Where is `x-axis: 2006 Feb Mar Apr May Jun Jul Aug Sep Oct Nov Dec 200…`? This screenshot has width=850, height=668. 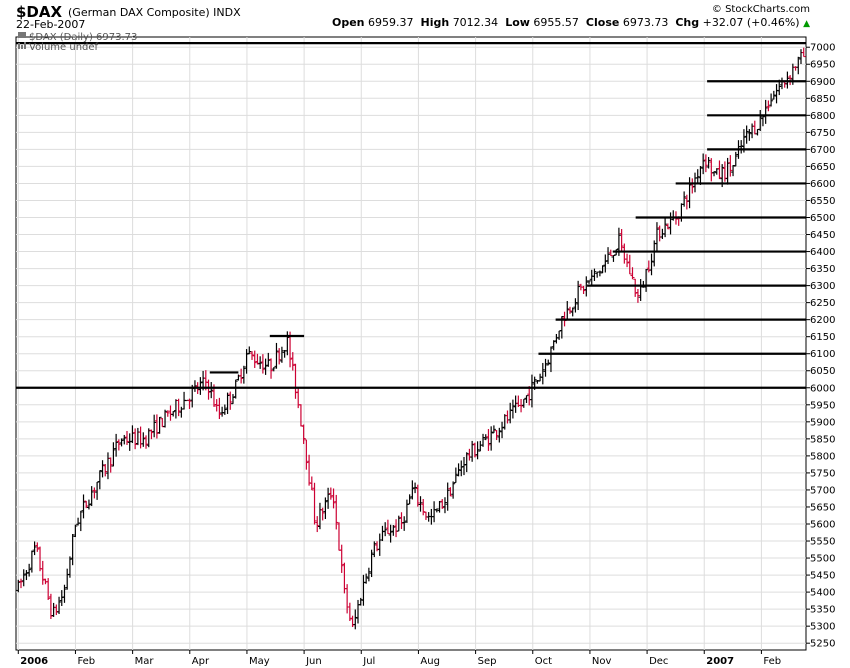 x-axis: 2006 Feb Mar Apr May Jun Jul Aug Sep Oct Nov Dec 200… is located at coordinates (399, 658).